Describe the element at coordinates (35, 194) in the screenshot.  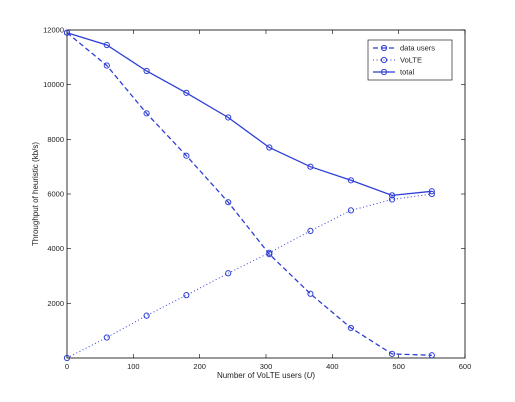
I see `y-axis-label: Throughput of heuristic (kb/s)` at that location.